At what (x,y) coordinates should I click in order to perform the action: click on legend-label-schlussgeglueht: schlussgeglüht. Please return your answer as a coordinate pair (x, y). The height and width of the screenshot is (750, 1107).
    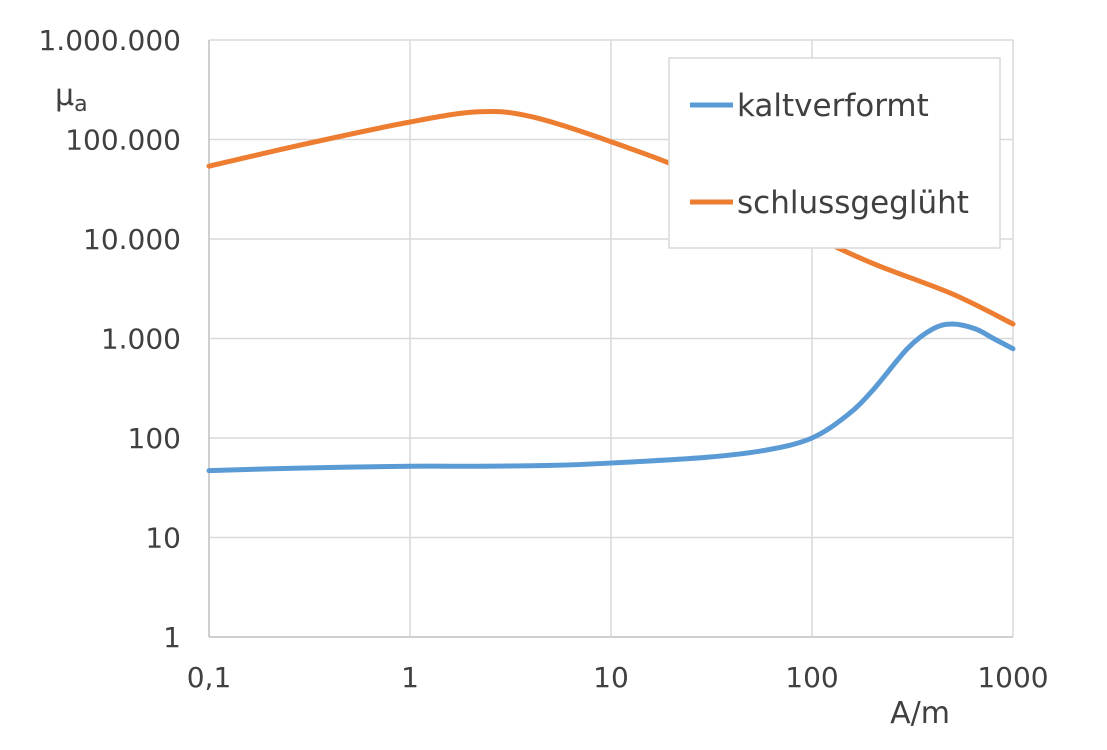
    Looking at the image, I should click on (853, 203).